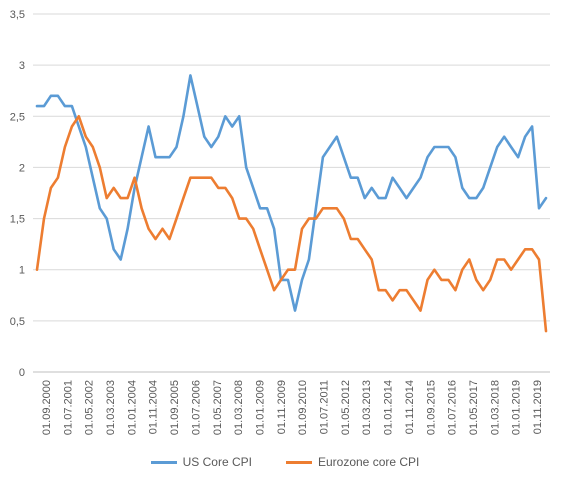  I want to click on legend-swatch-eurozone, so click(298, 462).